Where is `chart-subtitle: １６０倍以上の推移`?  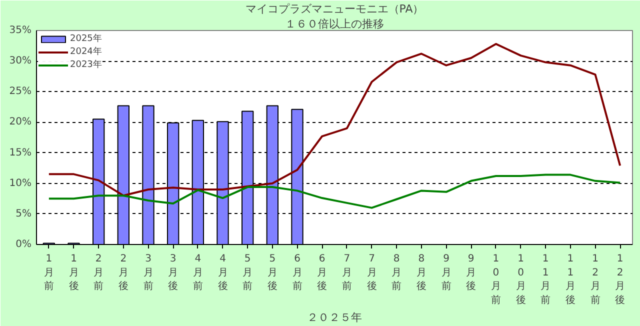
chart-subtitle: １６０倍以上の推移 is located at coordinates (334, 24).